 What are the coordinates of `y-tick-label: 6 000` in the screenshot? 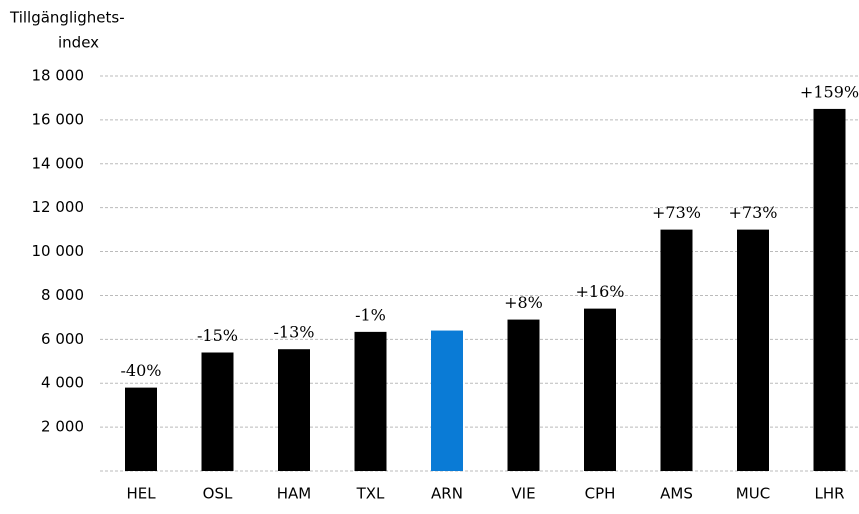 It's located at (62, 339).